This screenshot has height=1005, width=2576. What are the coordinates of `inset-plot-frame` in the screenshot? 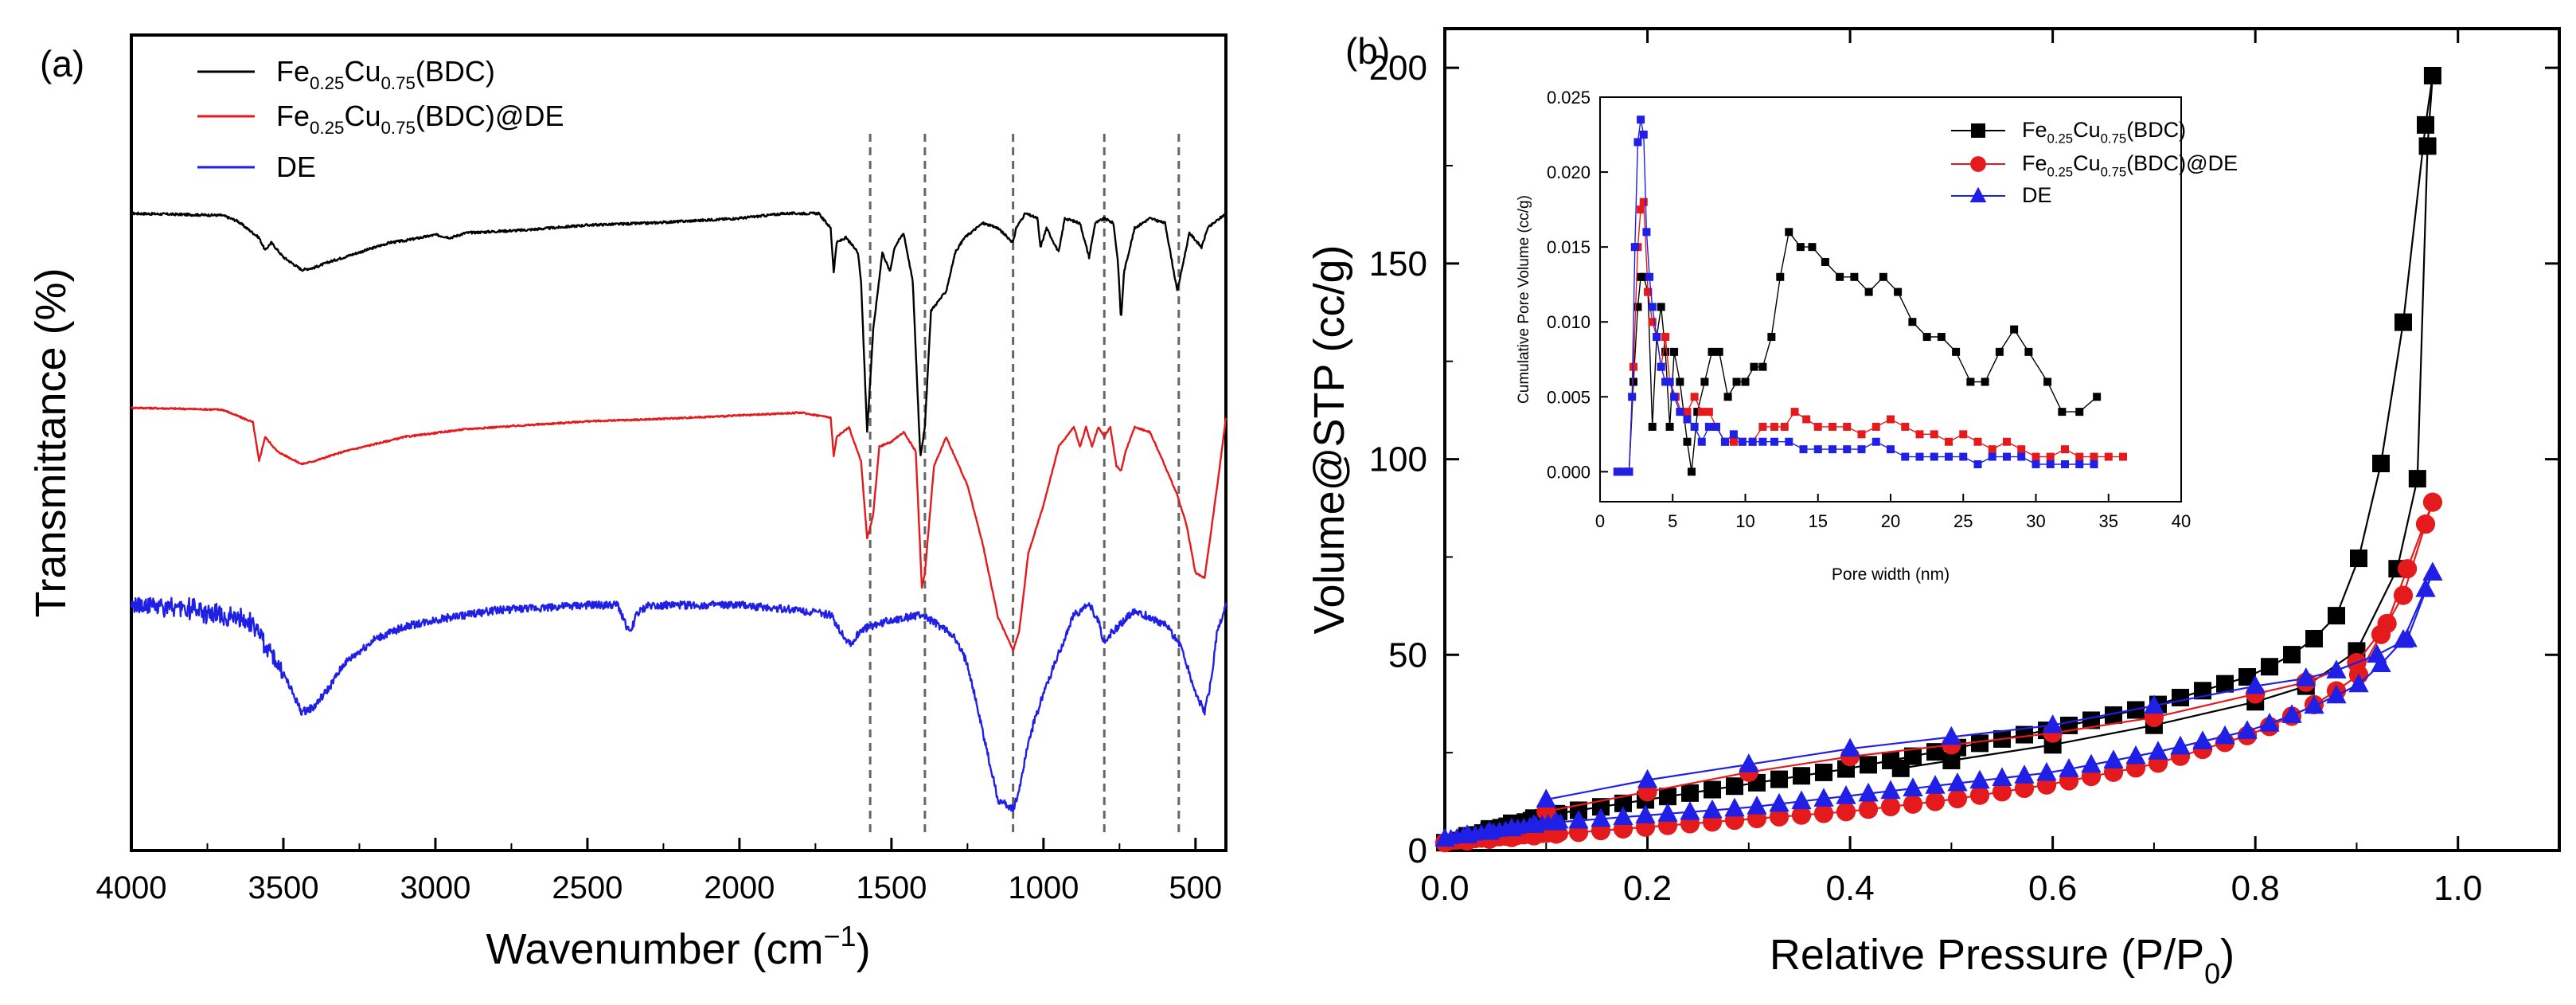 It's located at (1890, 299).